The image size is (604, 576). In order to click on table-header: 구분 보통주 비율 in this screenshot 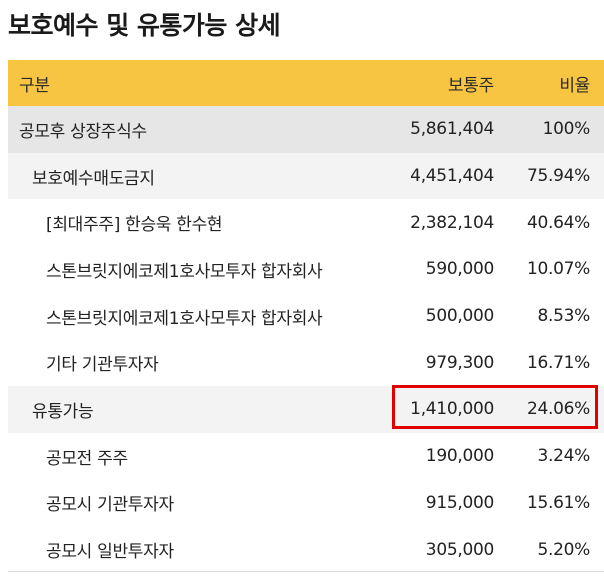, I will do `click(306, 83)`.